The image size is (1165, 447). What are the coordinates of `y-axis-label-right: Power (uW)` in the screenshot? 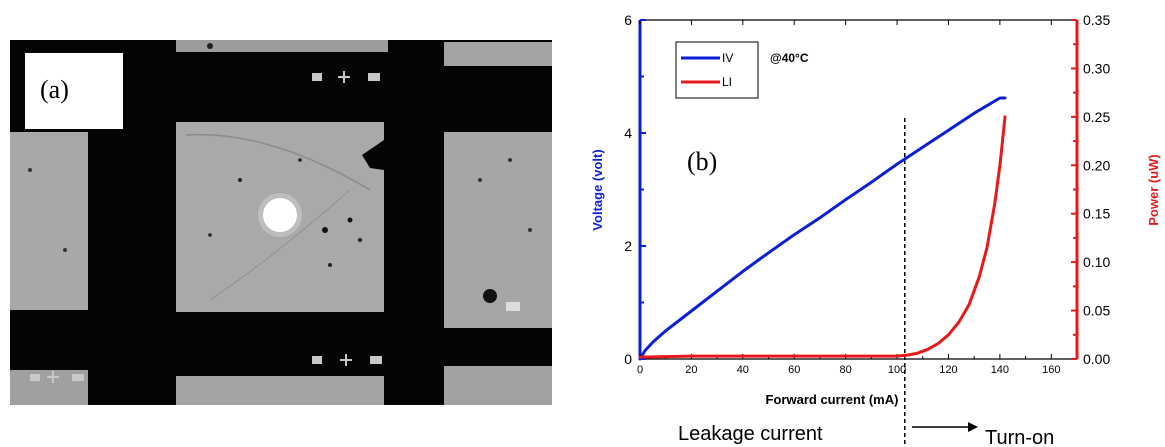 It's located at (1153, 190).